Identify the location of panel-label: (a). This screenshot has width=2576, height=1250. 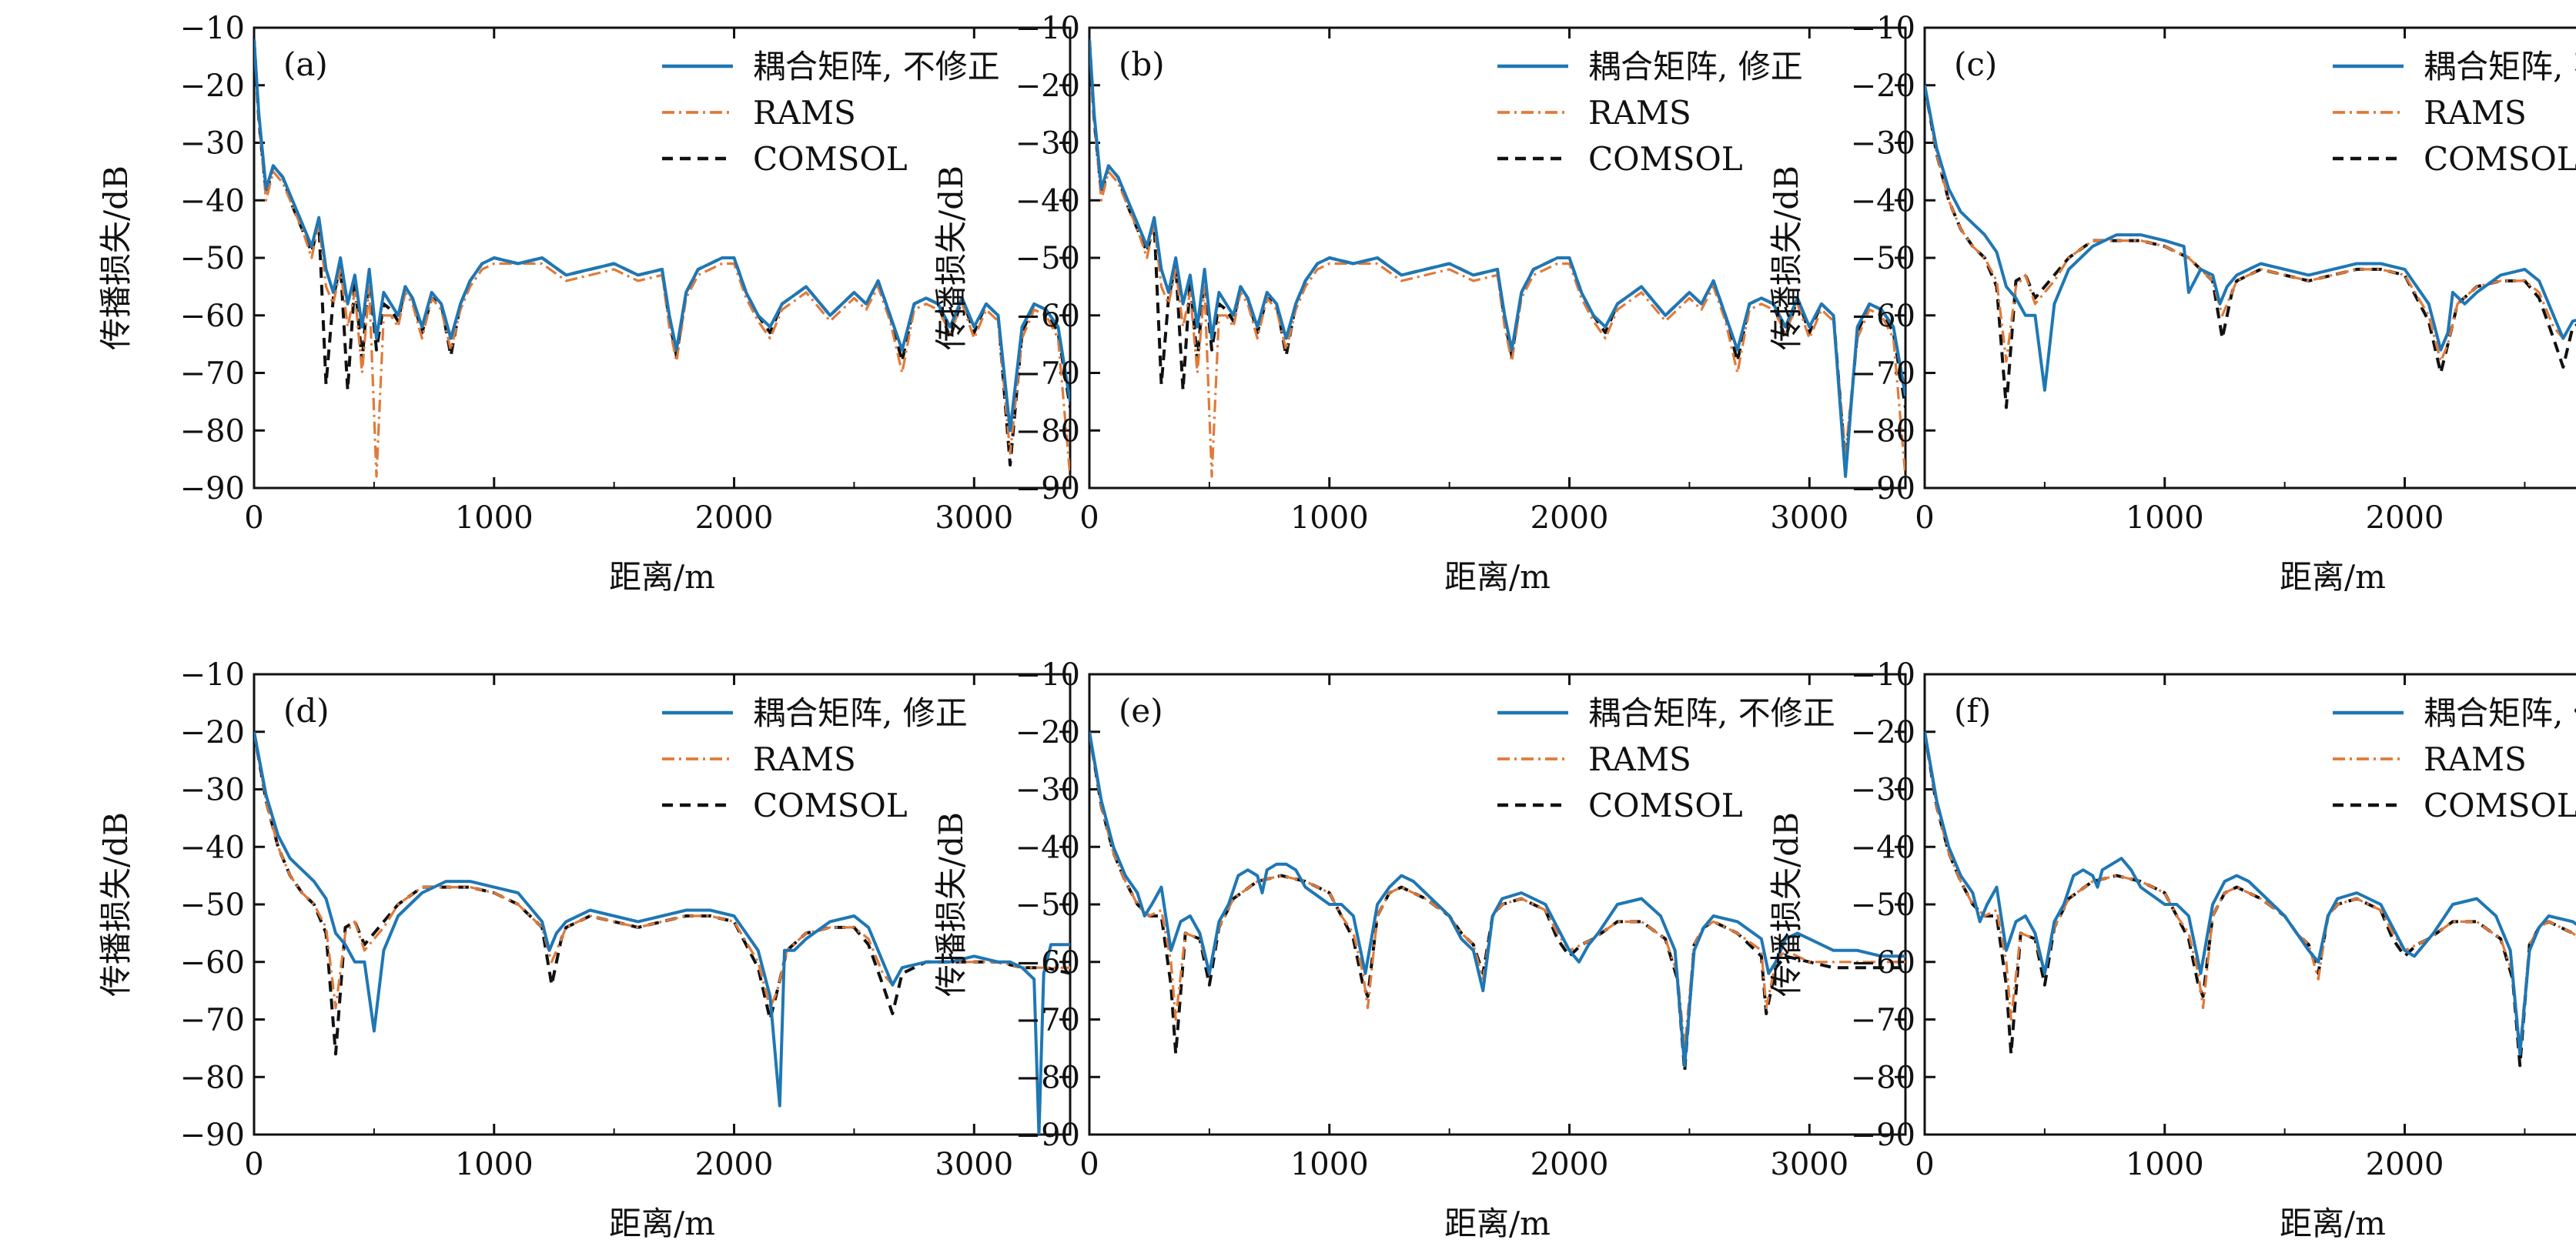
(306, 64).